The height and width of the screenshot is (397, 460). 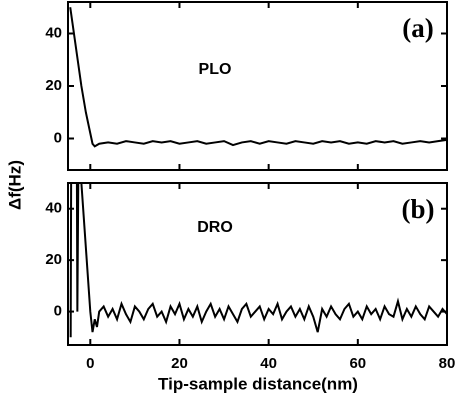 I want to click on panel-annotation: (a), so click(x=417, y=28).